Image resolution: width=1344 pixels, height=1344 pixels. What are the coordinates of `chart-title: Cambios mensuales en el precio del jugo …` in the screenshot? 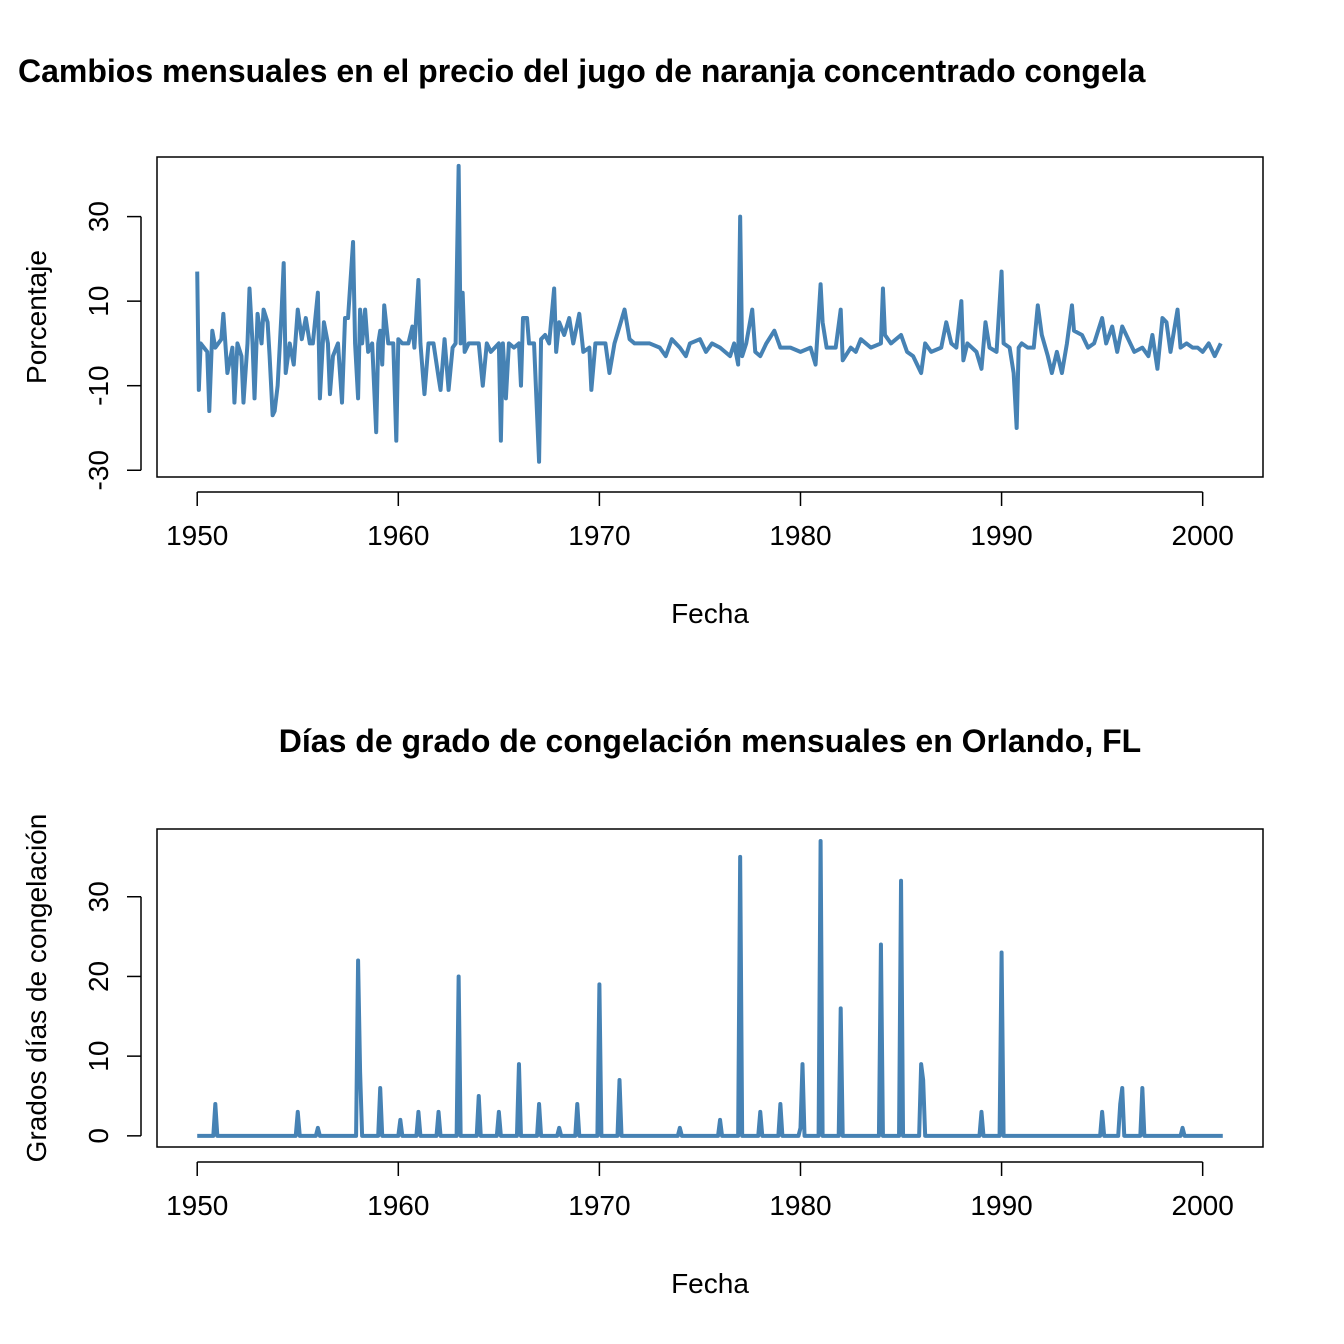 It's located at (582, 71).